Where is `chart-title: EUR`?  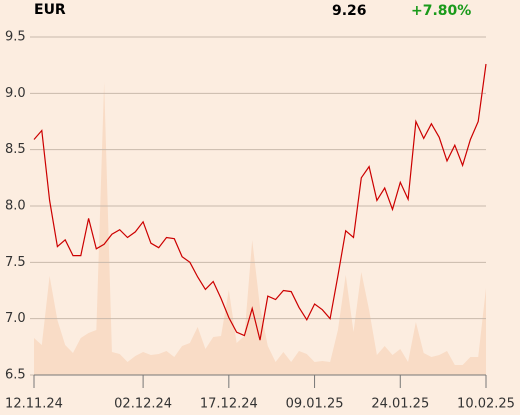
chart-title: EUR is located at coordinates (50, 10).